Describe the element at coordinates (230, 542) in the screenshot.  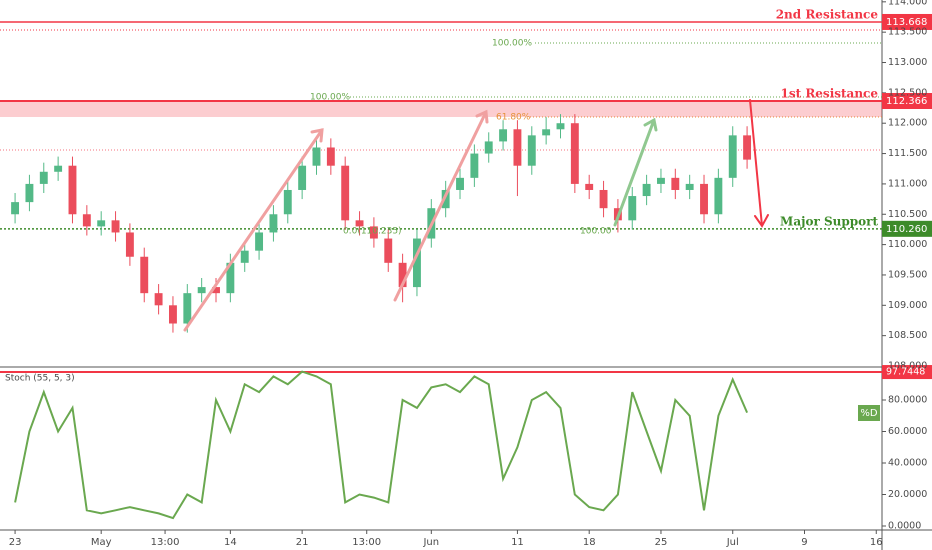
I see `x-tick-label: 14` at that location.